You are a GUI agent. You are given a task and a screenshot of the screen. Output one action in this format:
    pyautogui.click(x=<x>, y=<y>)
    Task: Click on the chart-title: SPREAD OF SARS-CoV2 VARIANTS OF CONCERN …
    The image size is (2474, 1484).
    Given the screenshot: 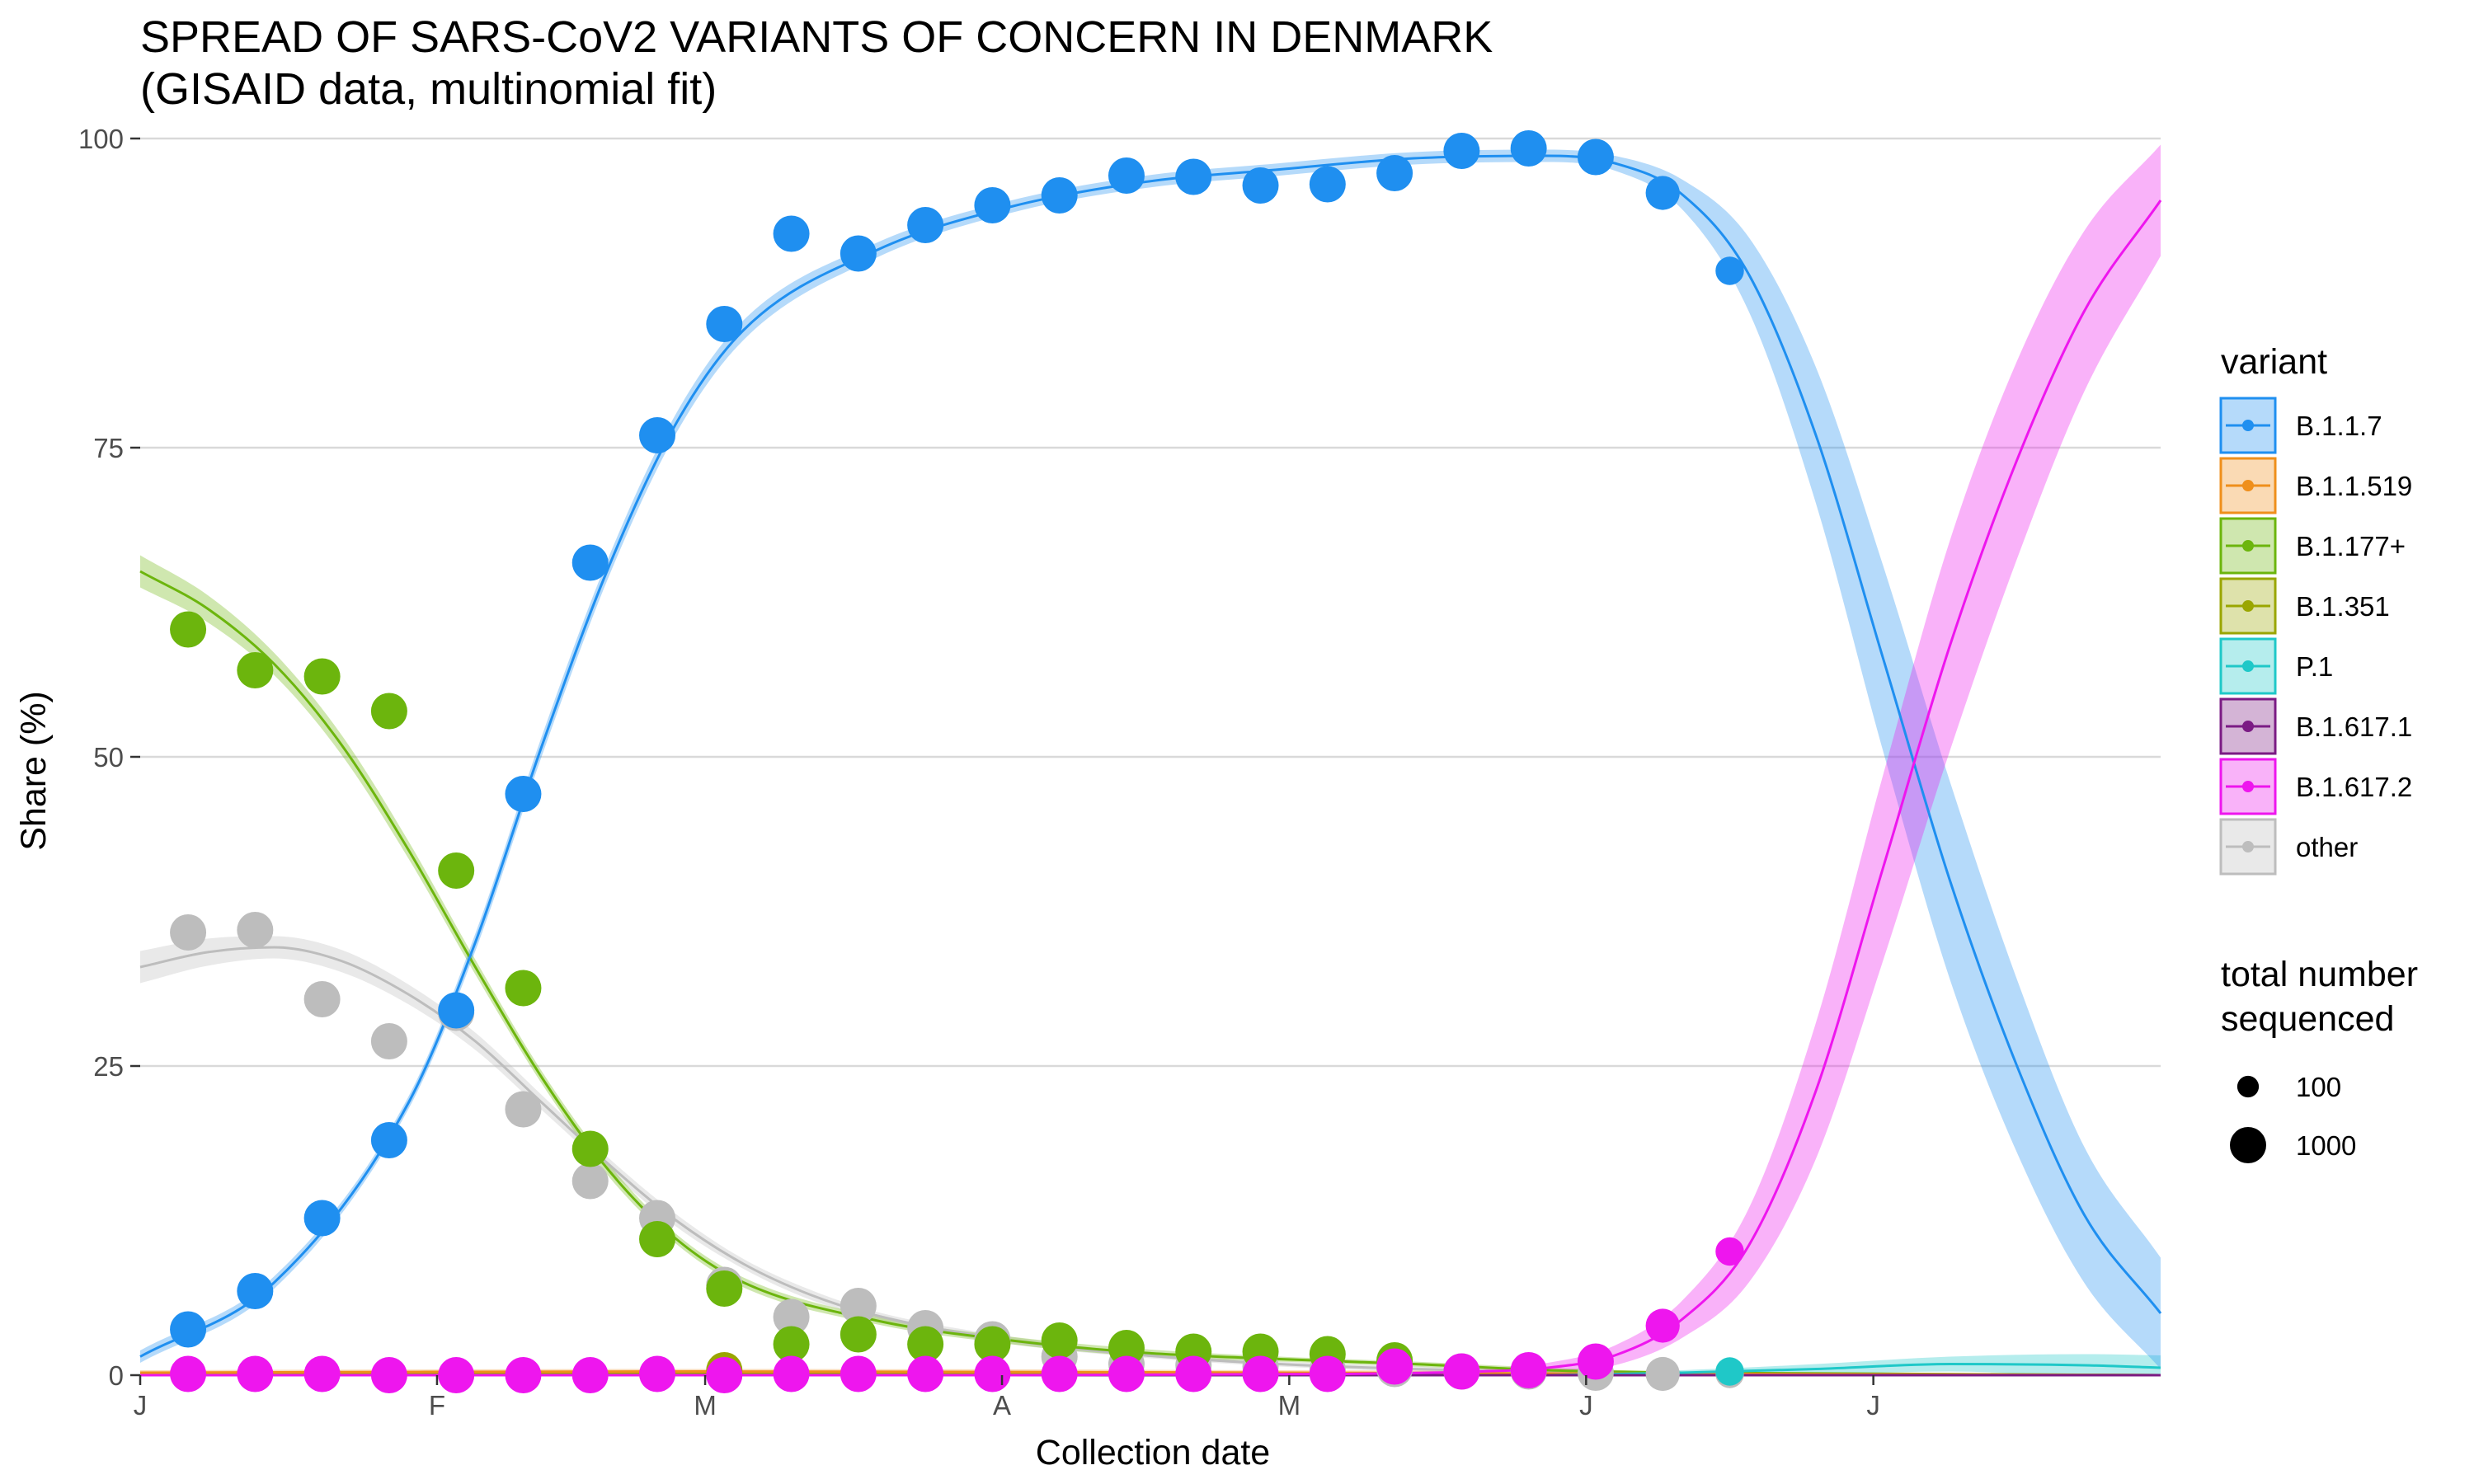 What is the action you would take?
    pyautogui.click(x=816, y=37)
    